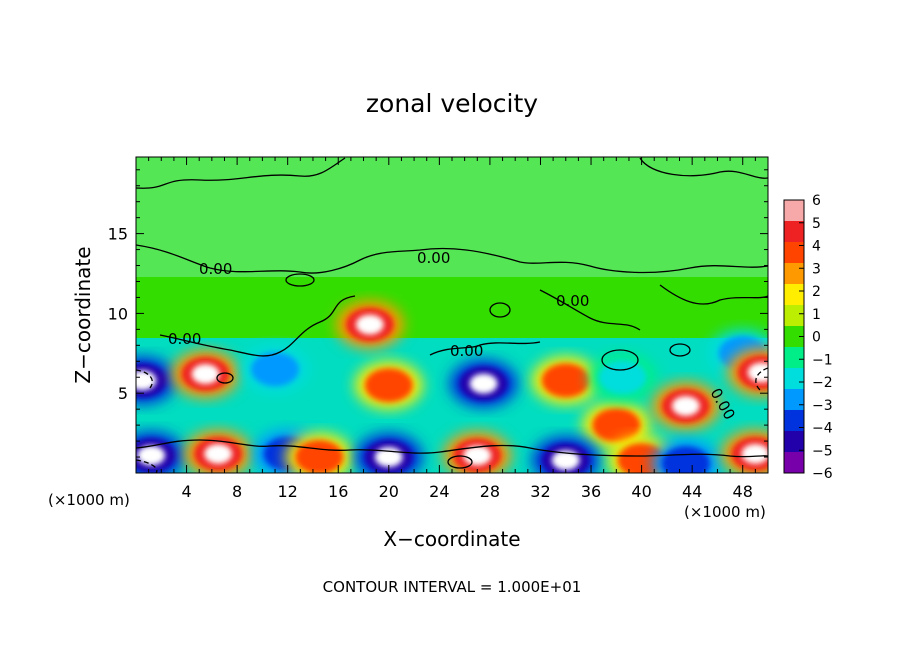 The image size is (904, 654). What do you see at coordinates (816, 224) in the screenshot?
I see `colorbar-tick-label: 5` at bounding box center [816, 224].